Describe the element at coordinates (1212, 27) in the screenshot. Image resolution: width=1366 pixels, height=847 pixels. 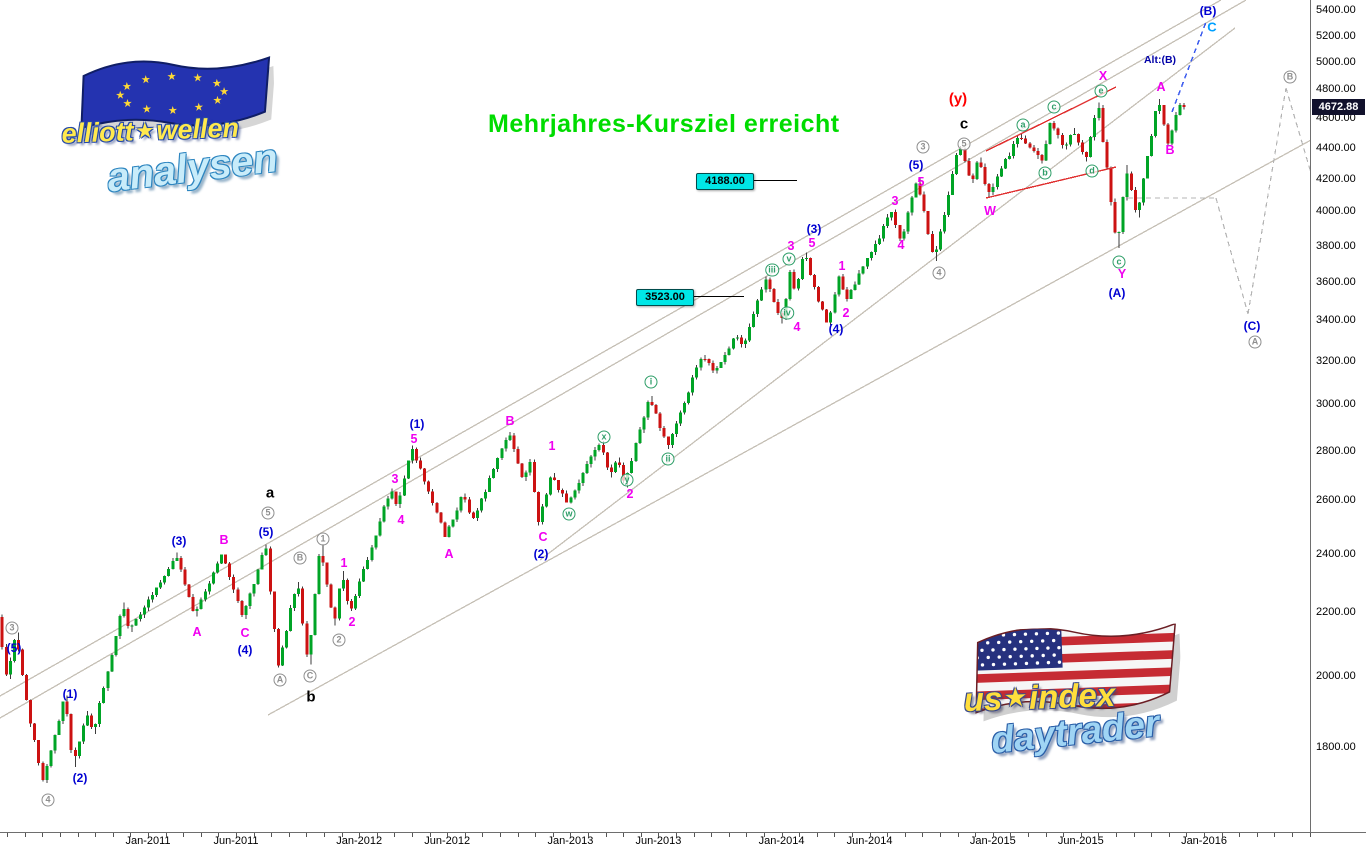
I see `wave-label: C` at that location.